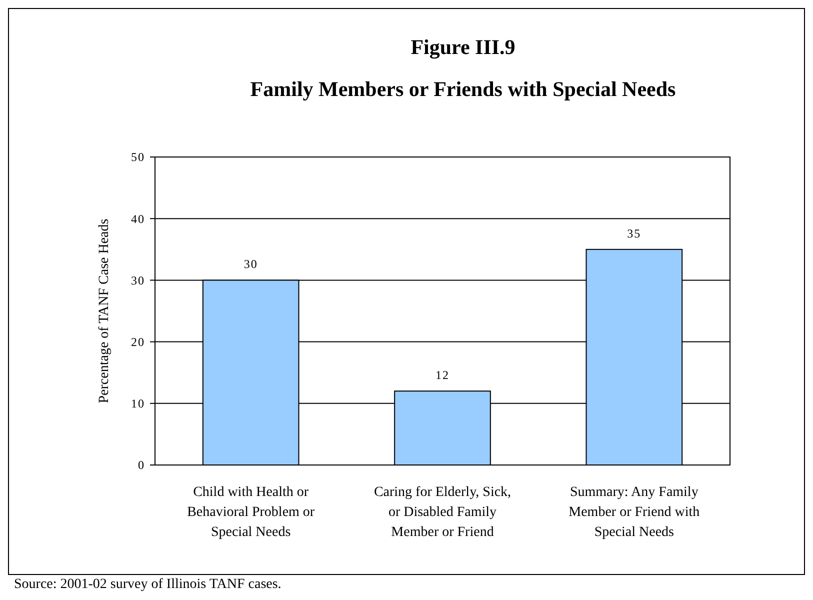 The height and width of the screenshot is (600, 813). Describe the element at coordinates (634, 233) in the screenshot. I see `data-label: 35` at that location.